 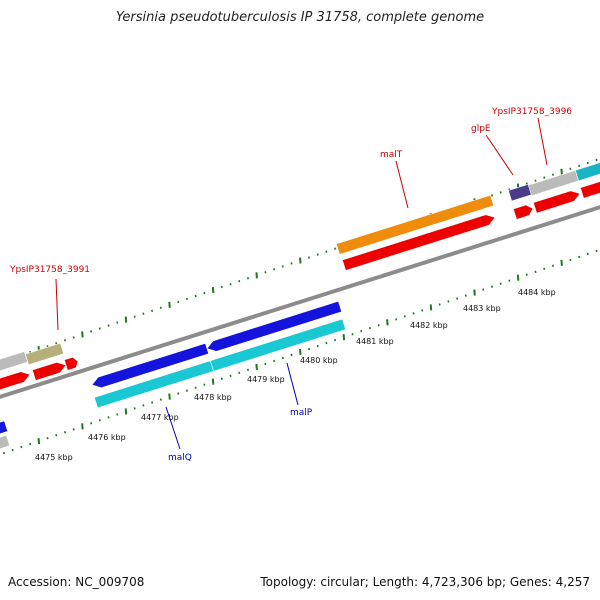 What do you see at coordinates (213, 397) in the screenshot?
I see `scale-label: 4478 kbp` at bounding box center [213, 397].